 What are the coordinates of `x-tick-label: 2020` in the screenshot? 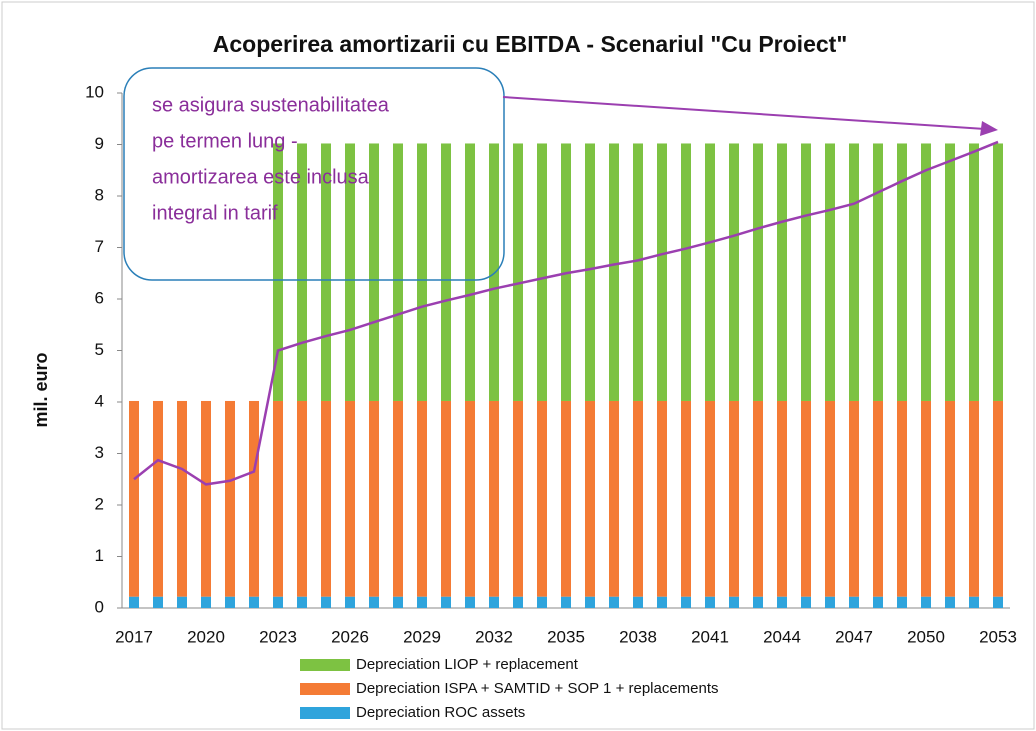 It's located at (206, 636).